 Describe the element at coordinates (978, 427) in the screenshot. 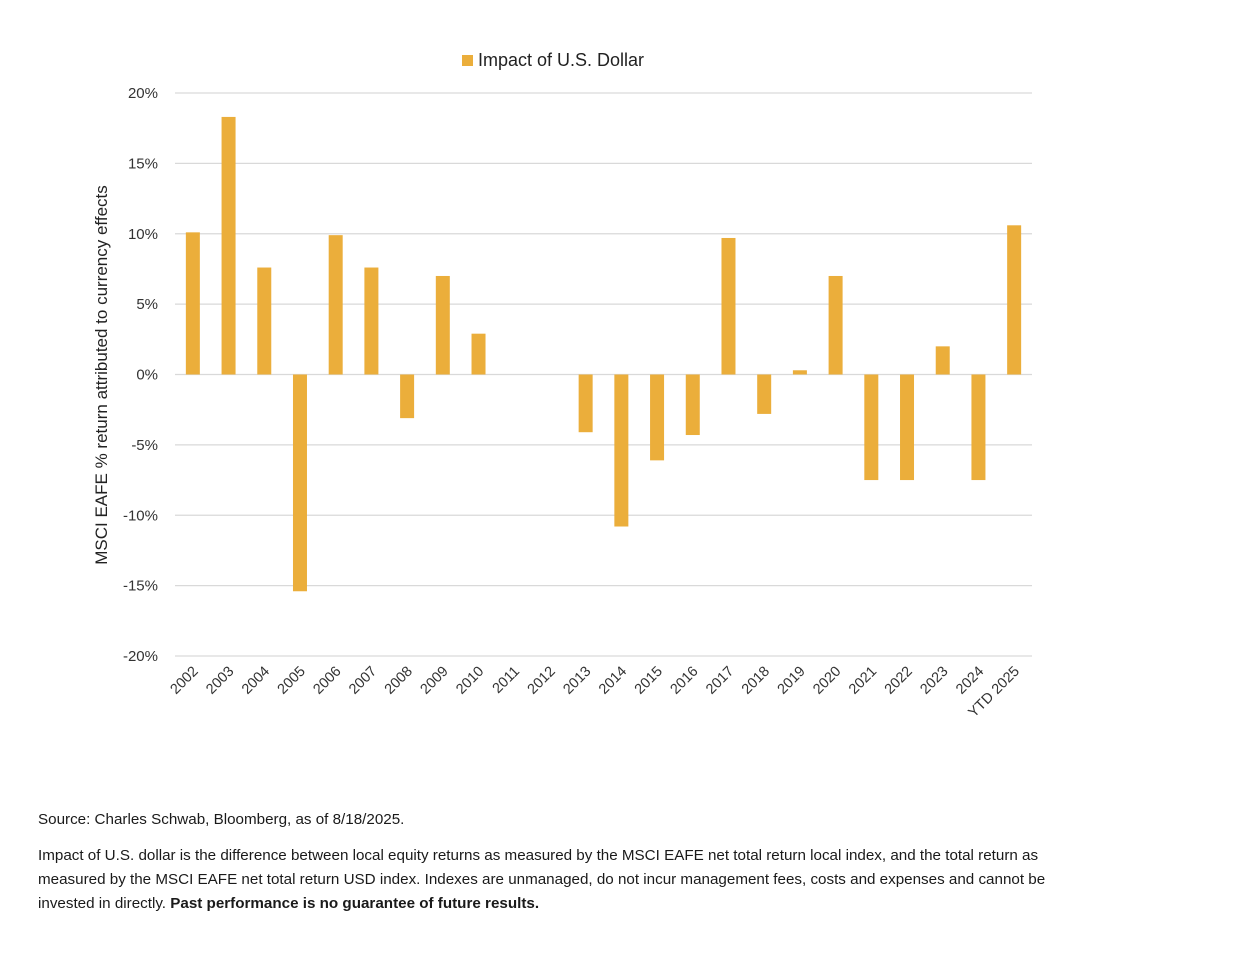

I see `bar-2024` at that location.